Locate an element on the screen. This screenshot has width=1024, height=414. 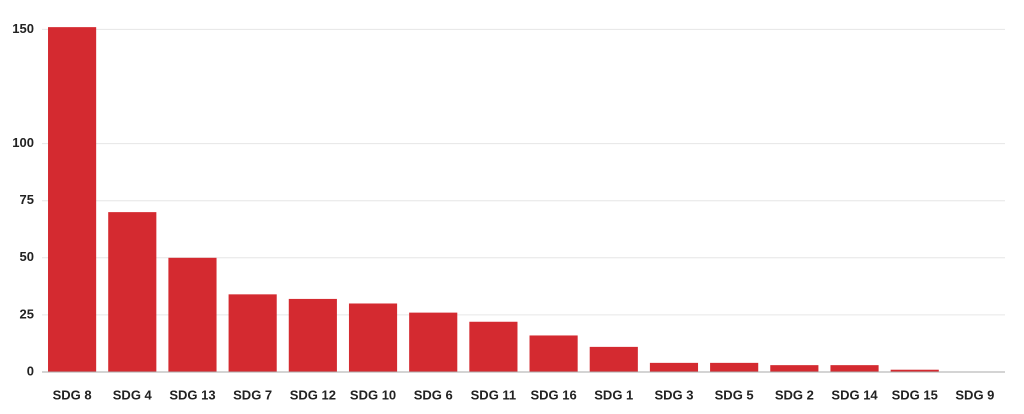
x-tick-label: SDG 9 is located at coordinates (974, 394).